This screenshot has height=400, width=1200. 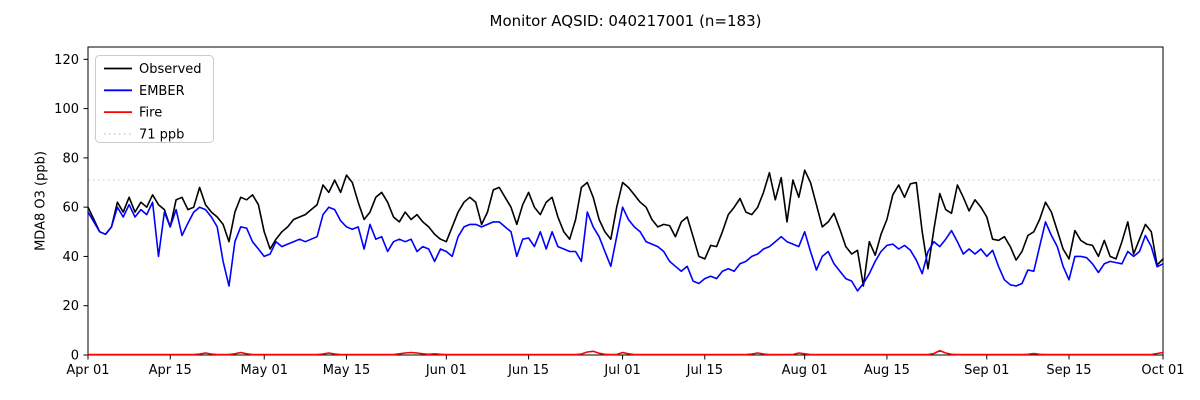 What do you see at coordinates (1162, 370) in the screenshot?
I see `x-tick-label: Oct 01` at bounding box center [1162, 370].